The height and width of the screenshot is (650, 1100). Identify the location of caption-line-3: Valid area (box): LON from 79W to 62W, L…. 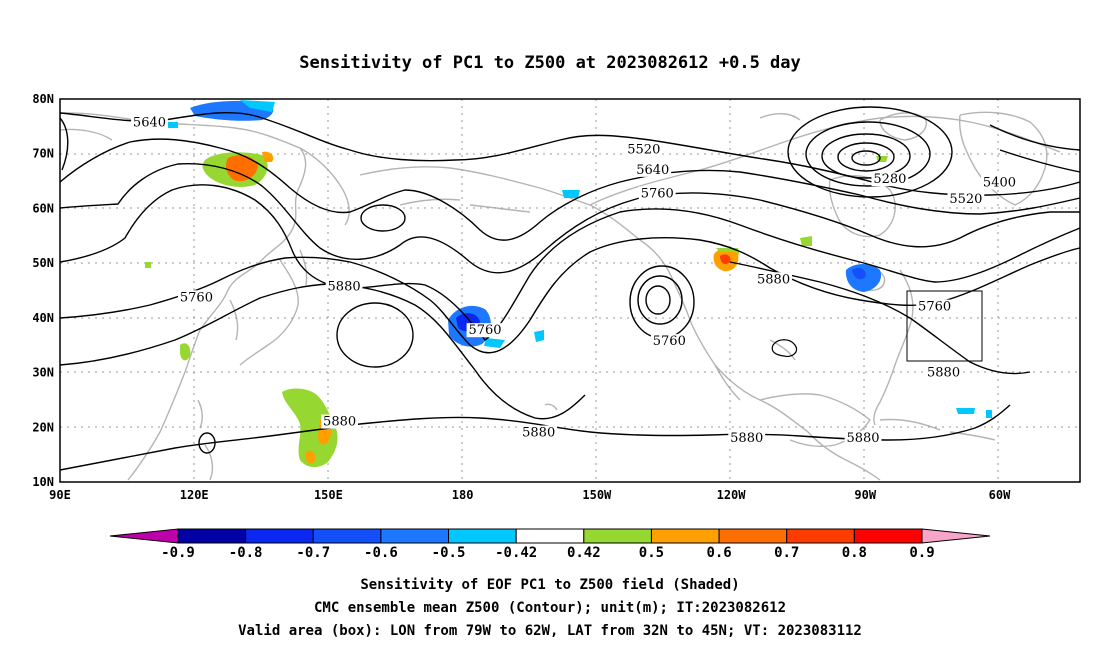
(550, 631).